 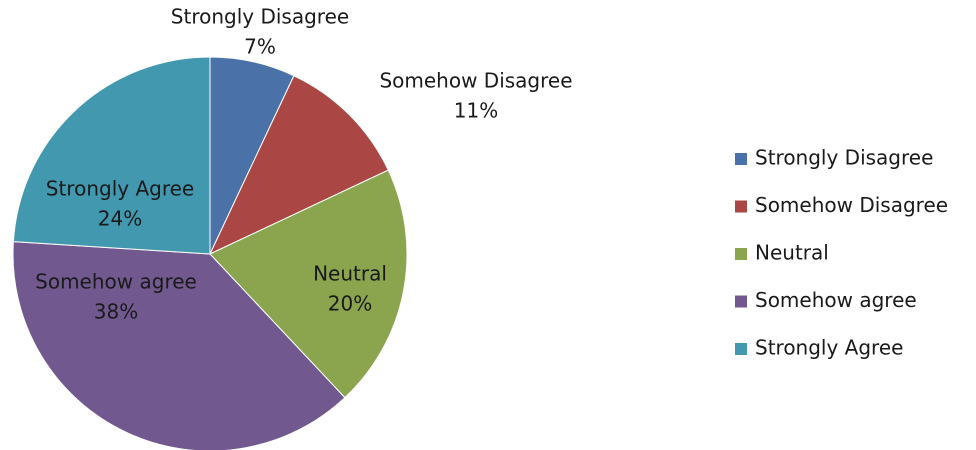 I want to click on legend-label: Strongly Agree, so click(x=829, y=348).